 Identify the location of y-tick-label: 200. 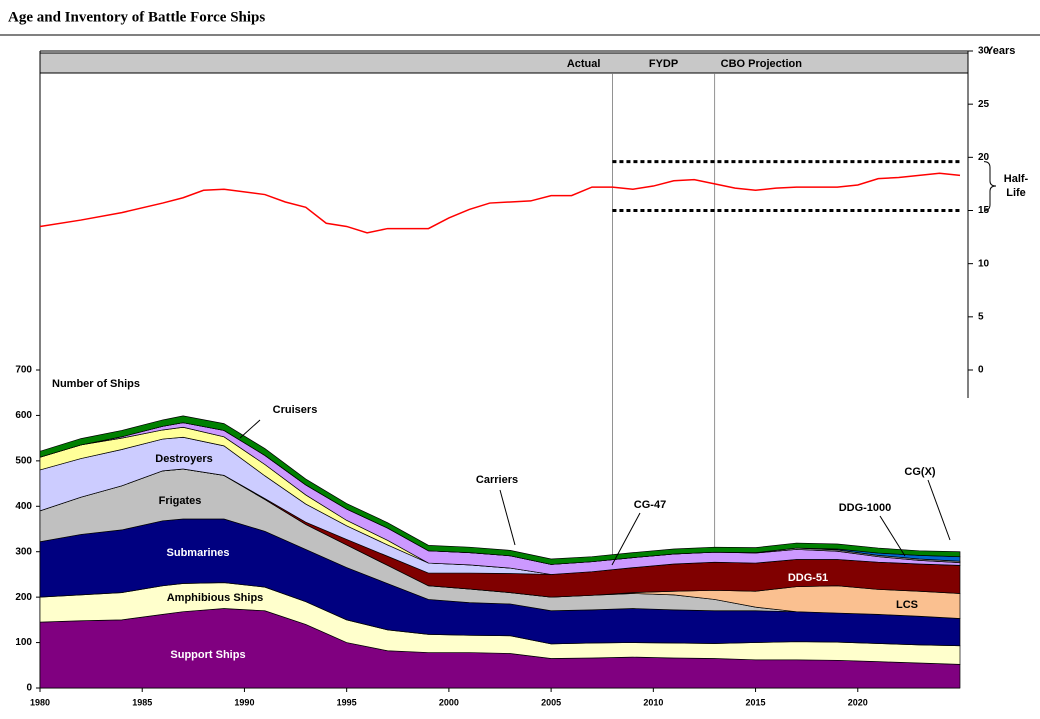
(23, 597).